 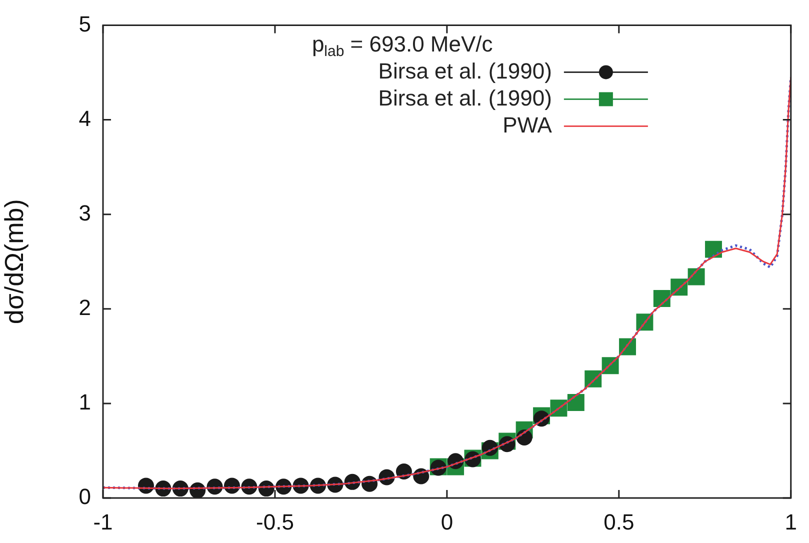 I want to click on y-axis-title: dσ/dΩ(mb), so click(x=14, y=261).